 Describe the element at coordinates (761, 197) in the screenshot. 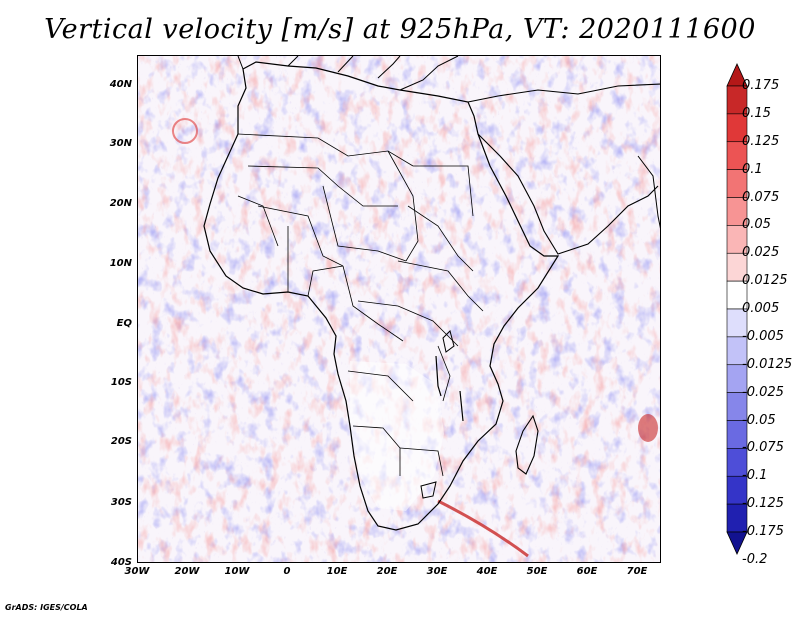

I see `colorbar-level-label: 0.075` at that location.